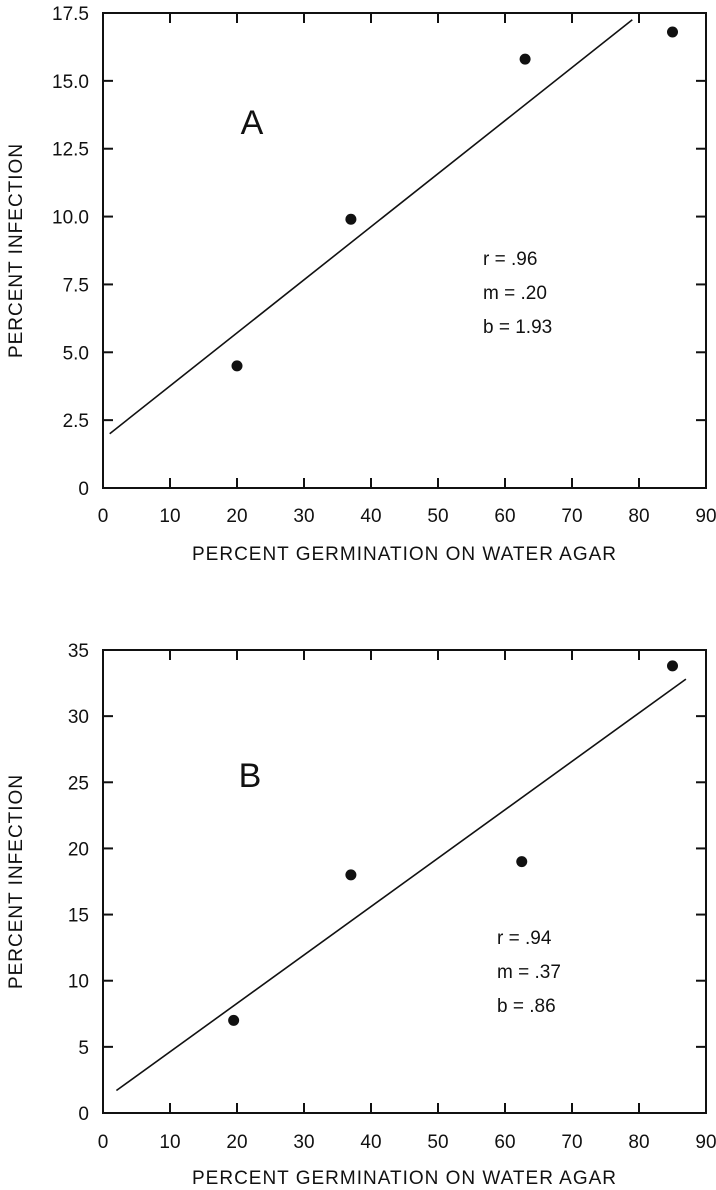 Image resolution: width=716 pixels, height=1190 pixels. Describe the element at coordinates (76, 421) in the screenshot. I see `y-tick-label: 2.5` at that location.